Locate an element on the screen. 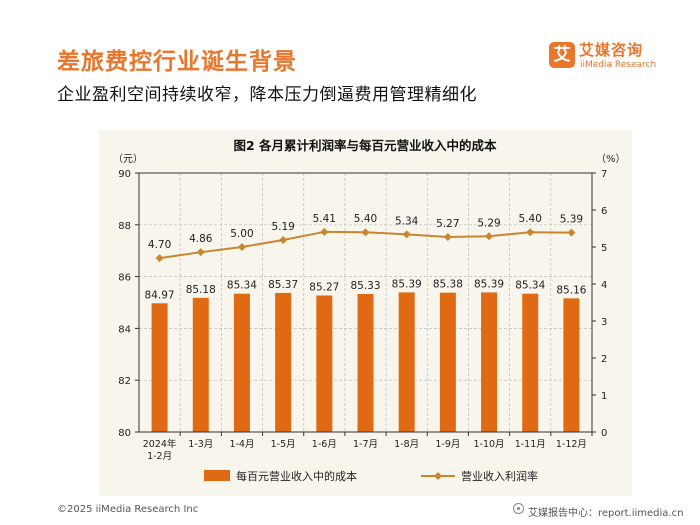 Image resolution: width=700 pixels, height=525 pixels. right-axis-tick-label: 3 is located at coordinates (604, 322).